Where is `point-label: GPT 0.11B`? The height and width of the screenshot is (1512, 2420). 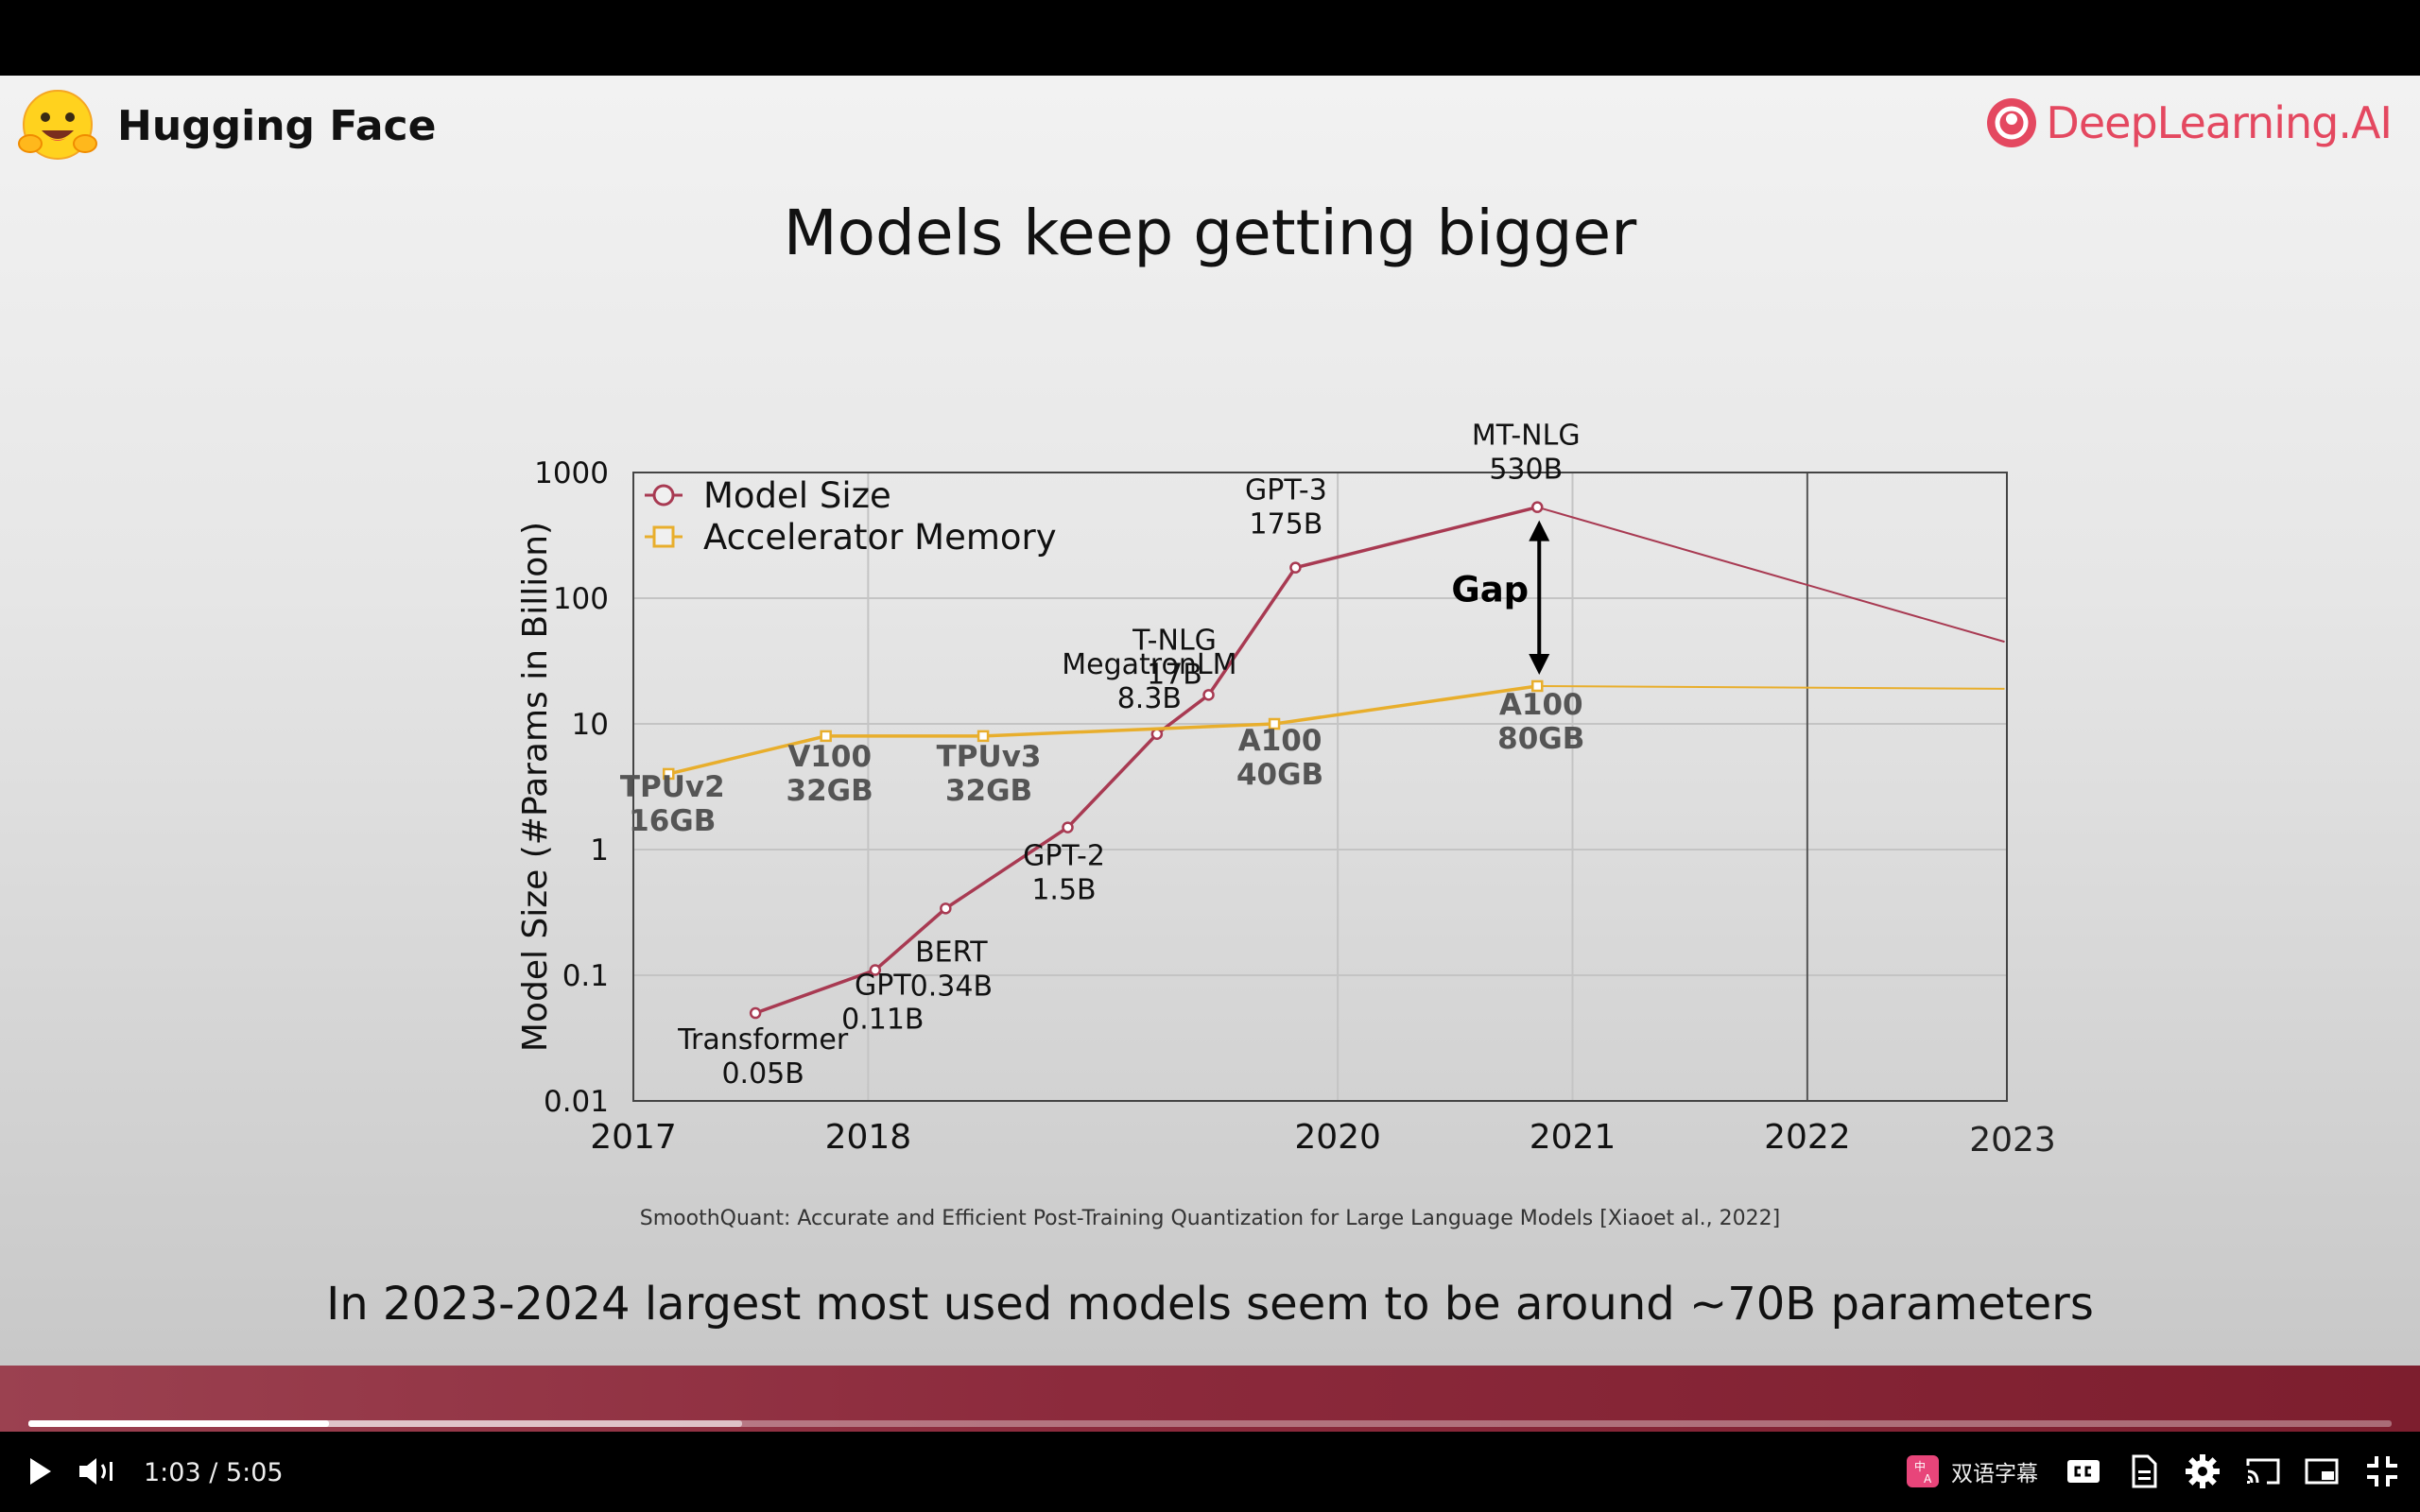 point-label: GPT 0.11B is located at coordinates (882, 1002).